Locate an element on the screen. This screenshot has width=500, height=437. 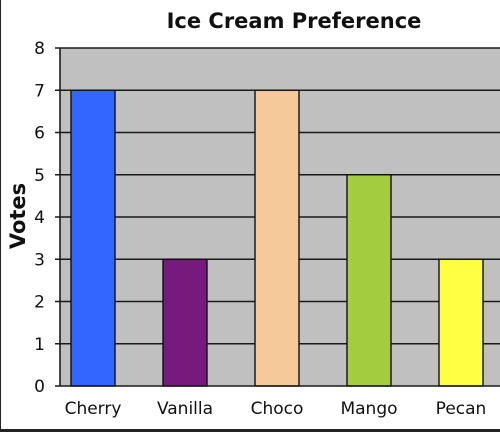
bar-vanilla is located at coordinates (185, 322).